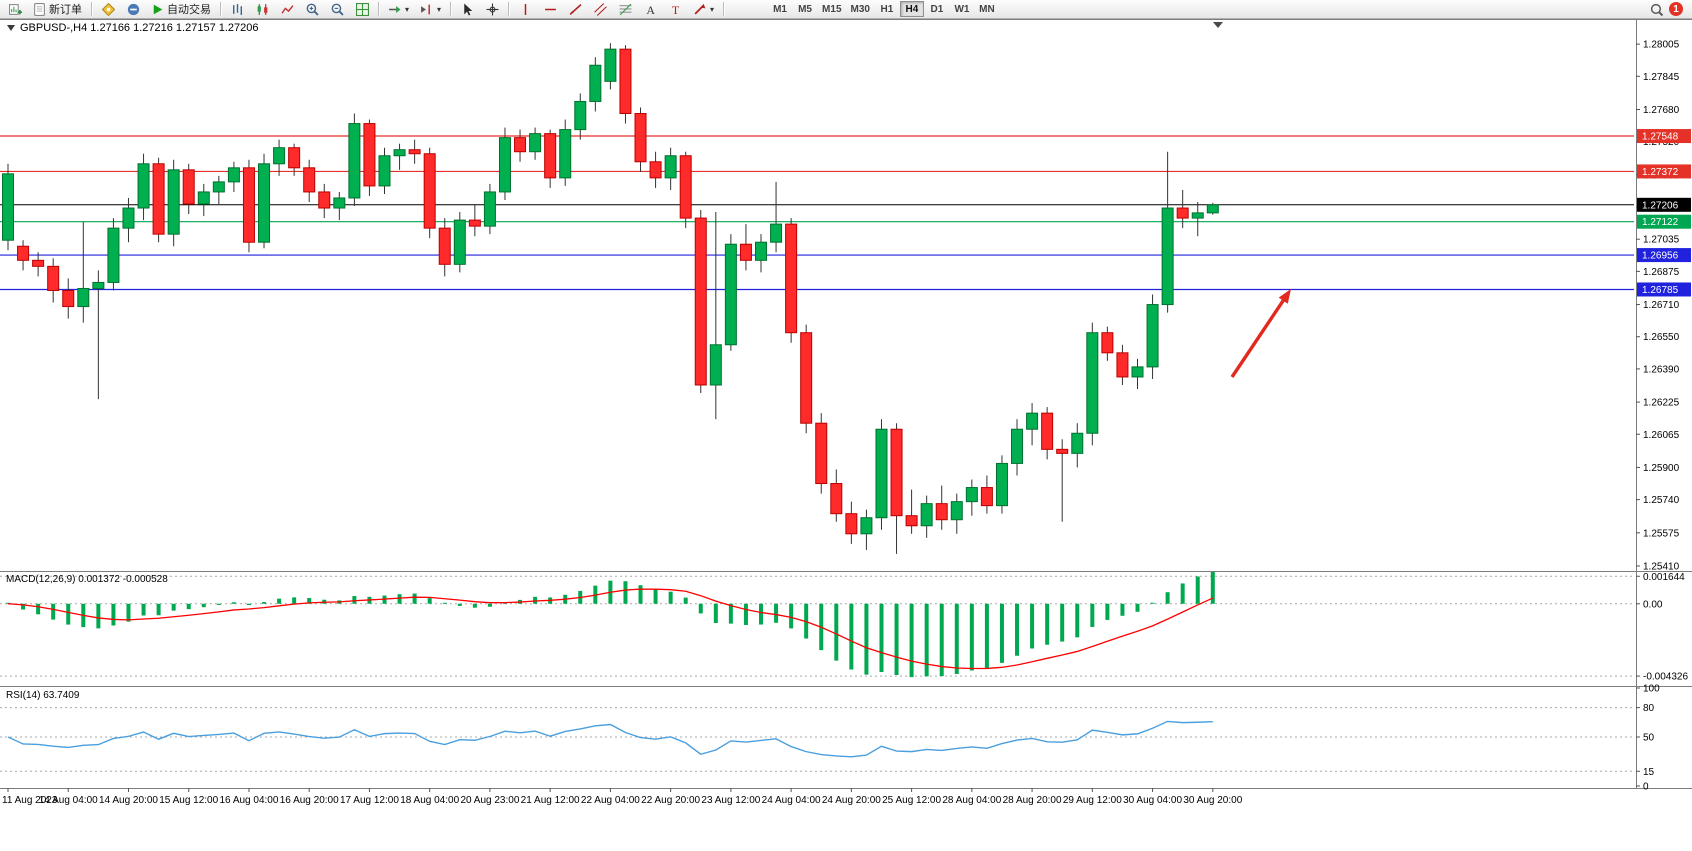  I want to click on zoom-out-button, so click(337, 9).